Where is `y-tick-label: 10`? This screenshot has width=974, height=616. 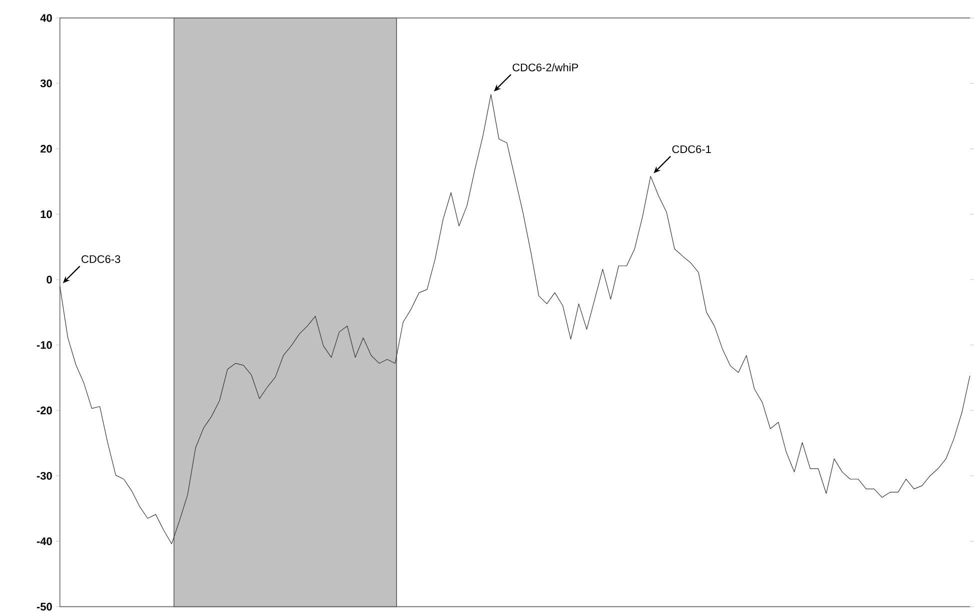
y-tick-label: 10 is located at coordinates (46, 214).